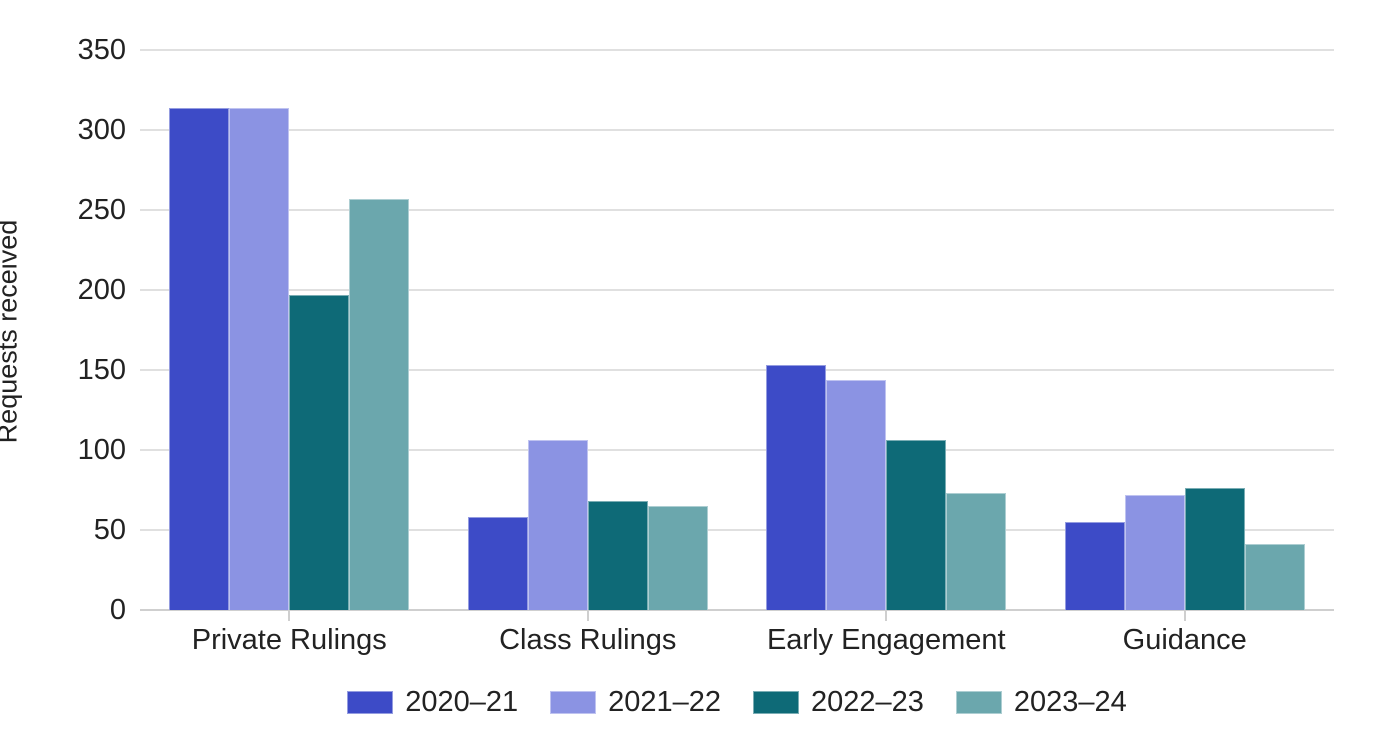 This screenshot has height=756, width=1378. I want to click on bar-2021-22-early-engagement, so click(856, 494).